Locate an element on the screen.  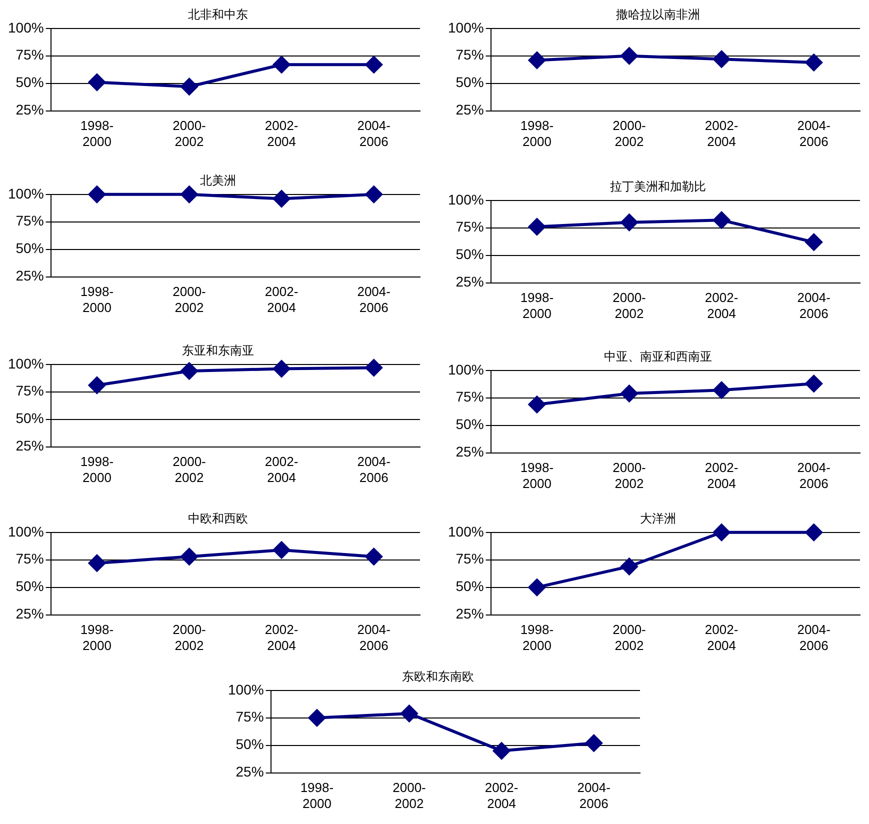
chart-title: 大洋洲 is located at coordinates (658, 519).